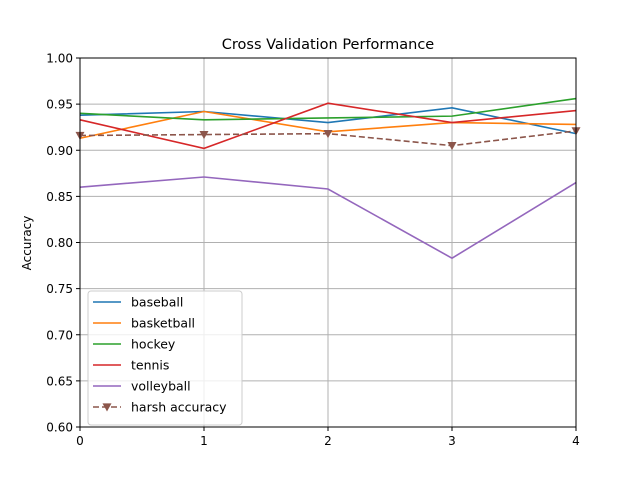 This screenshot has height=480, width=640. Describe the element at coordinates (328, 109) in the screenshot. I see `series-line-hockey` at that location.